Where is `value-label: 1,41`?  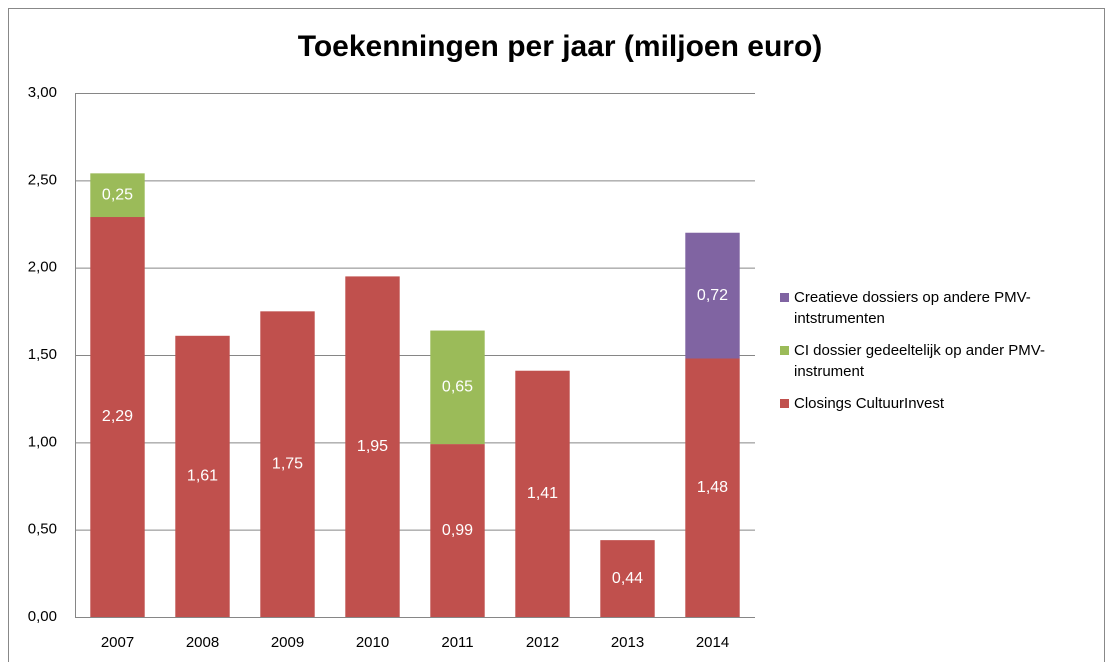 value-label: 1,41 is located at coordinates (542, 493).